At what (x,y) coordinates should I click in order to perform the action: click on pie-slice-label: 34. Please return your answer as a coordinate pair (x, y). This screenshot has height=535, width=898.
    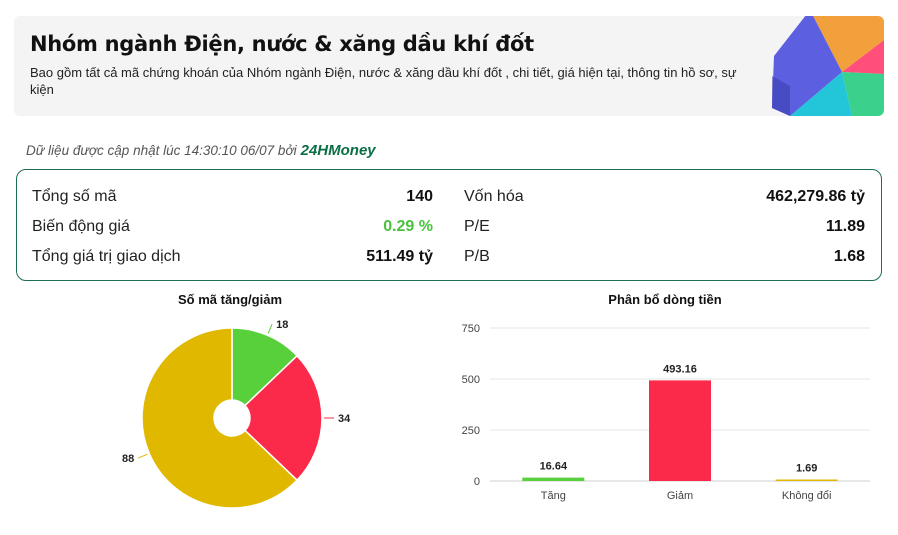
    Looking at the image, I should click on (344, 419).